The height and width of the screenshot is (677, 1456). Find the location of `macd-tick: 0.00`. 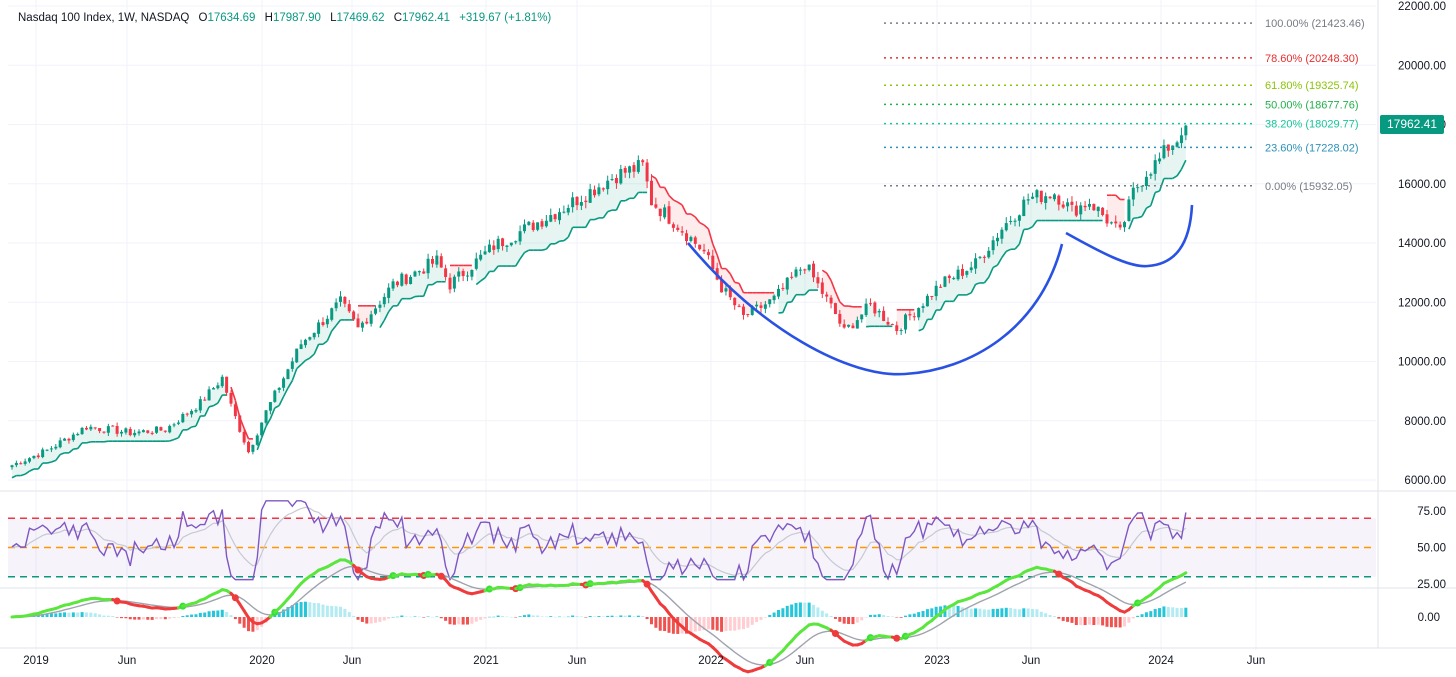

macd-tick: 0.00 is located at coordinates (1429, 618).